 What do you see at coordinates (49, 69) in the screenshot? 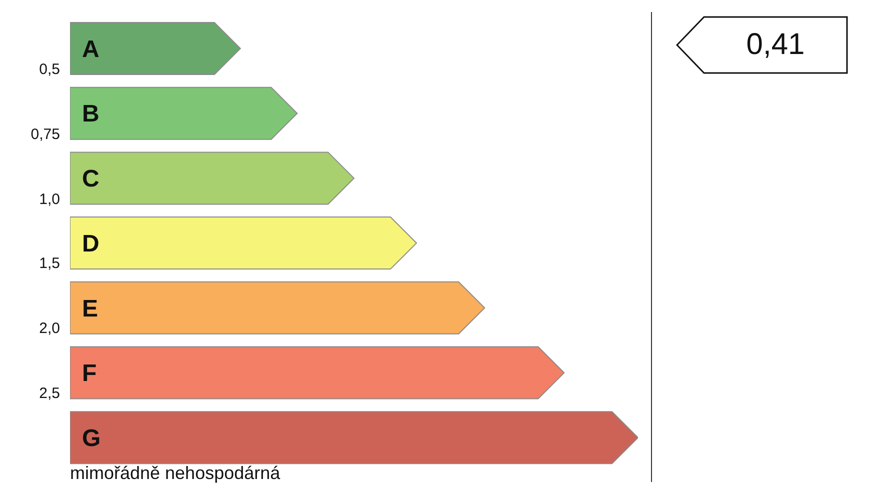
I see `text: 0,5` at bounding box center [49, 69].